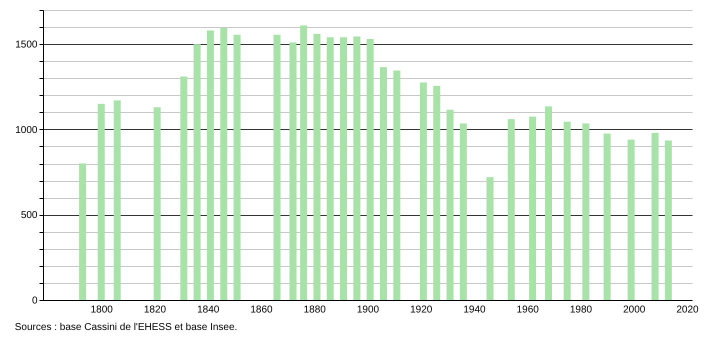 This screenshot has height=340, width=710. Describe the element at coordinates (581, 310) in the screenshot. I see `x-tick-label: 1980` at that location.